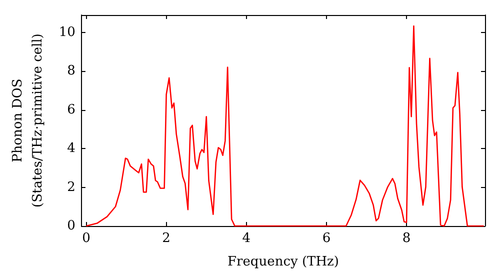 The width and height of the screenshot is (500, 280). Describe the element at coordinates (86, 238) in the screenshot. I see `x-tick-label: 0` at that location.